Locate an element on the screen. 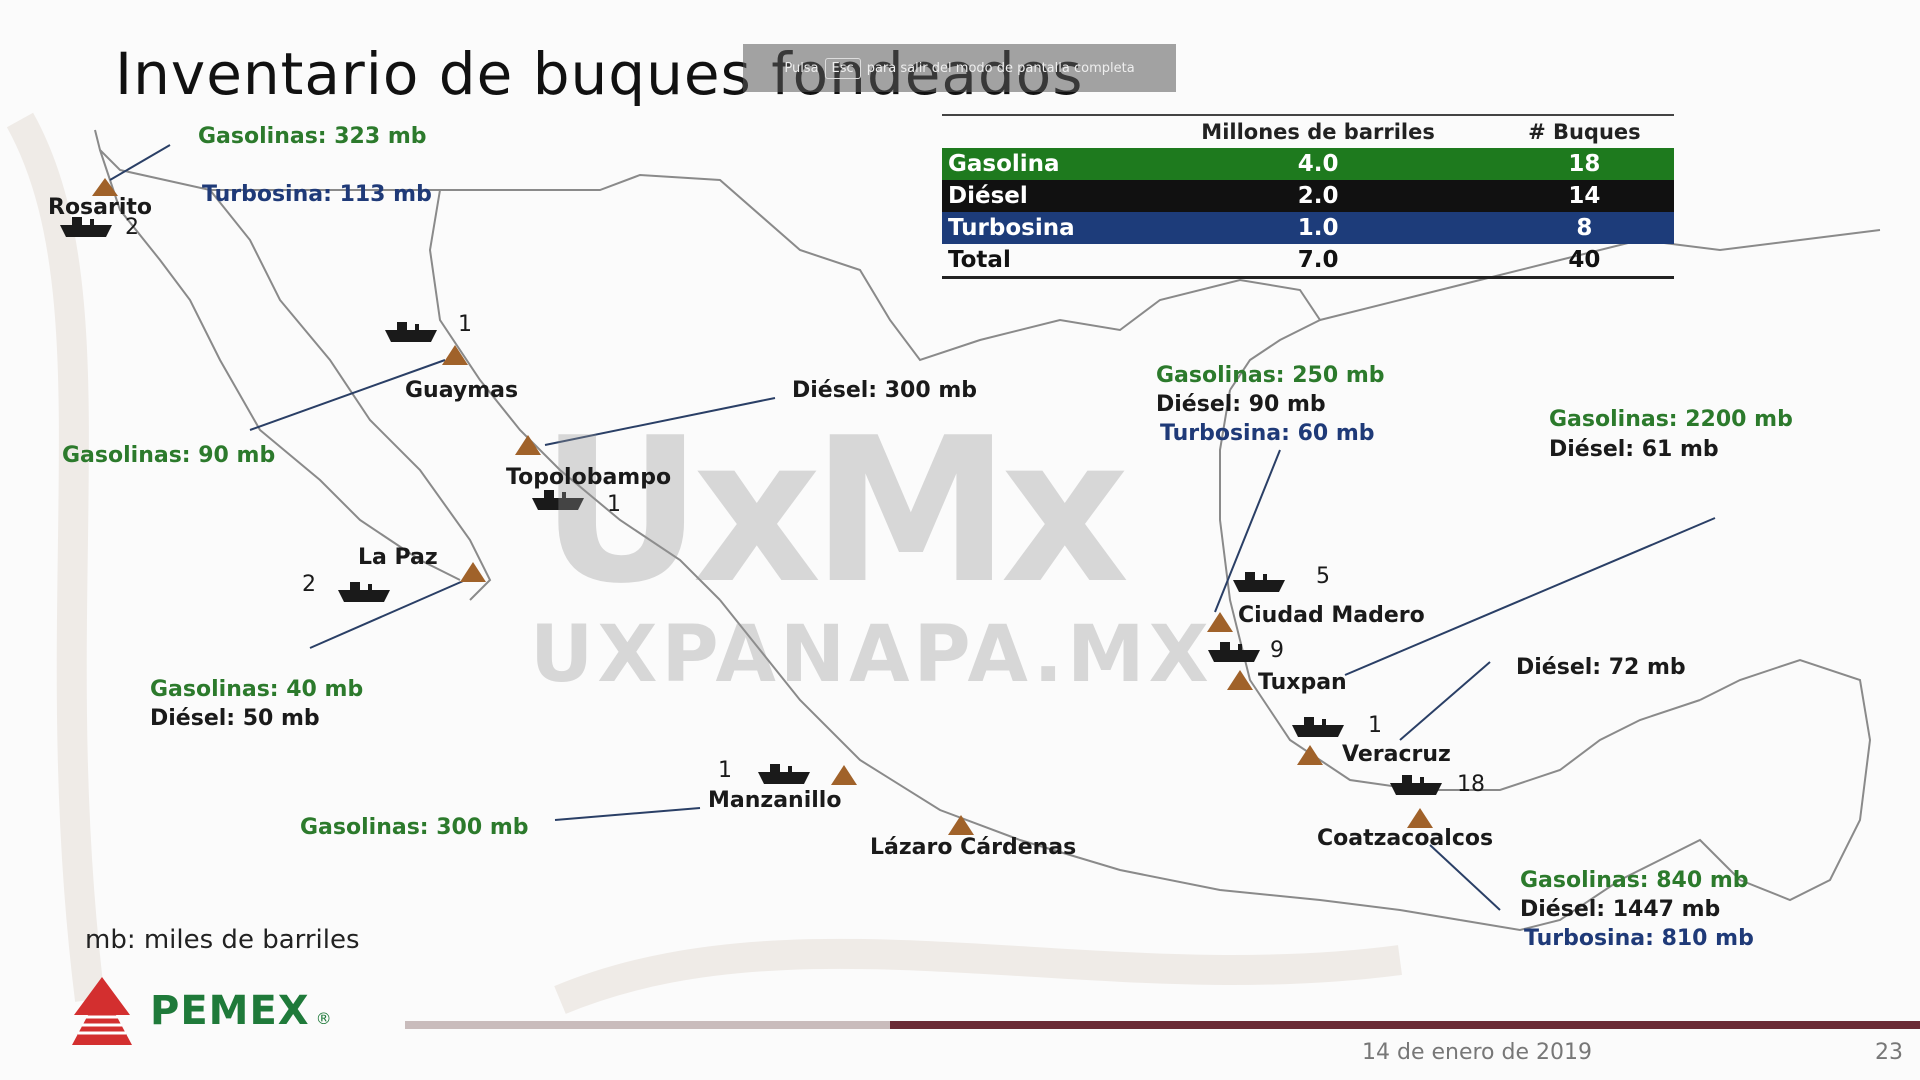  pemex-wordmark: PEMEX is located at coordinates (230, 1011).